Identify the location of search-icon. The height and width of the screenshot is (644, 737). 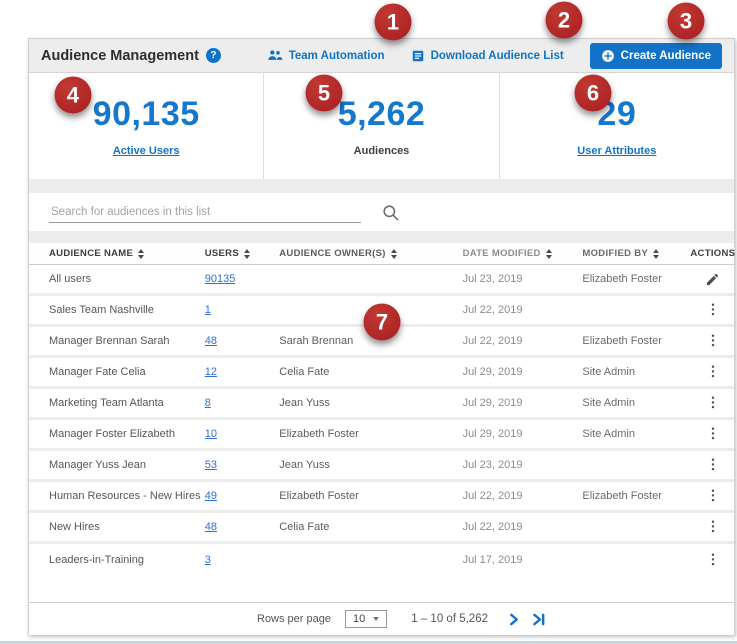
(390, 212).